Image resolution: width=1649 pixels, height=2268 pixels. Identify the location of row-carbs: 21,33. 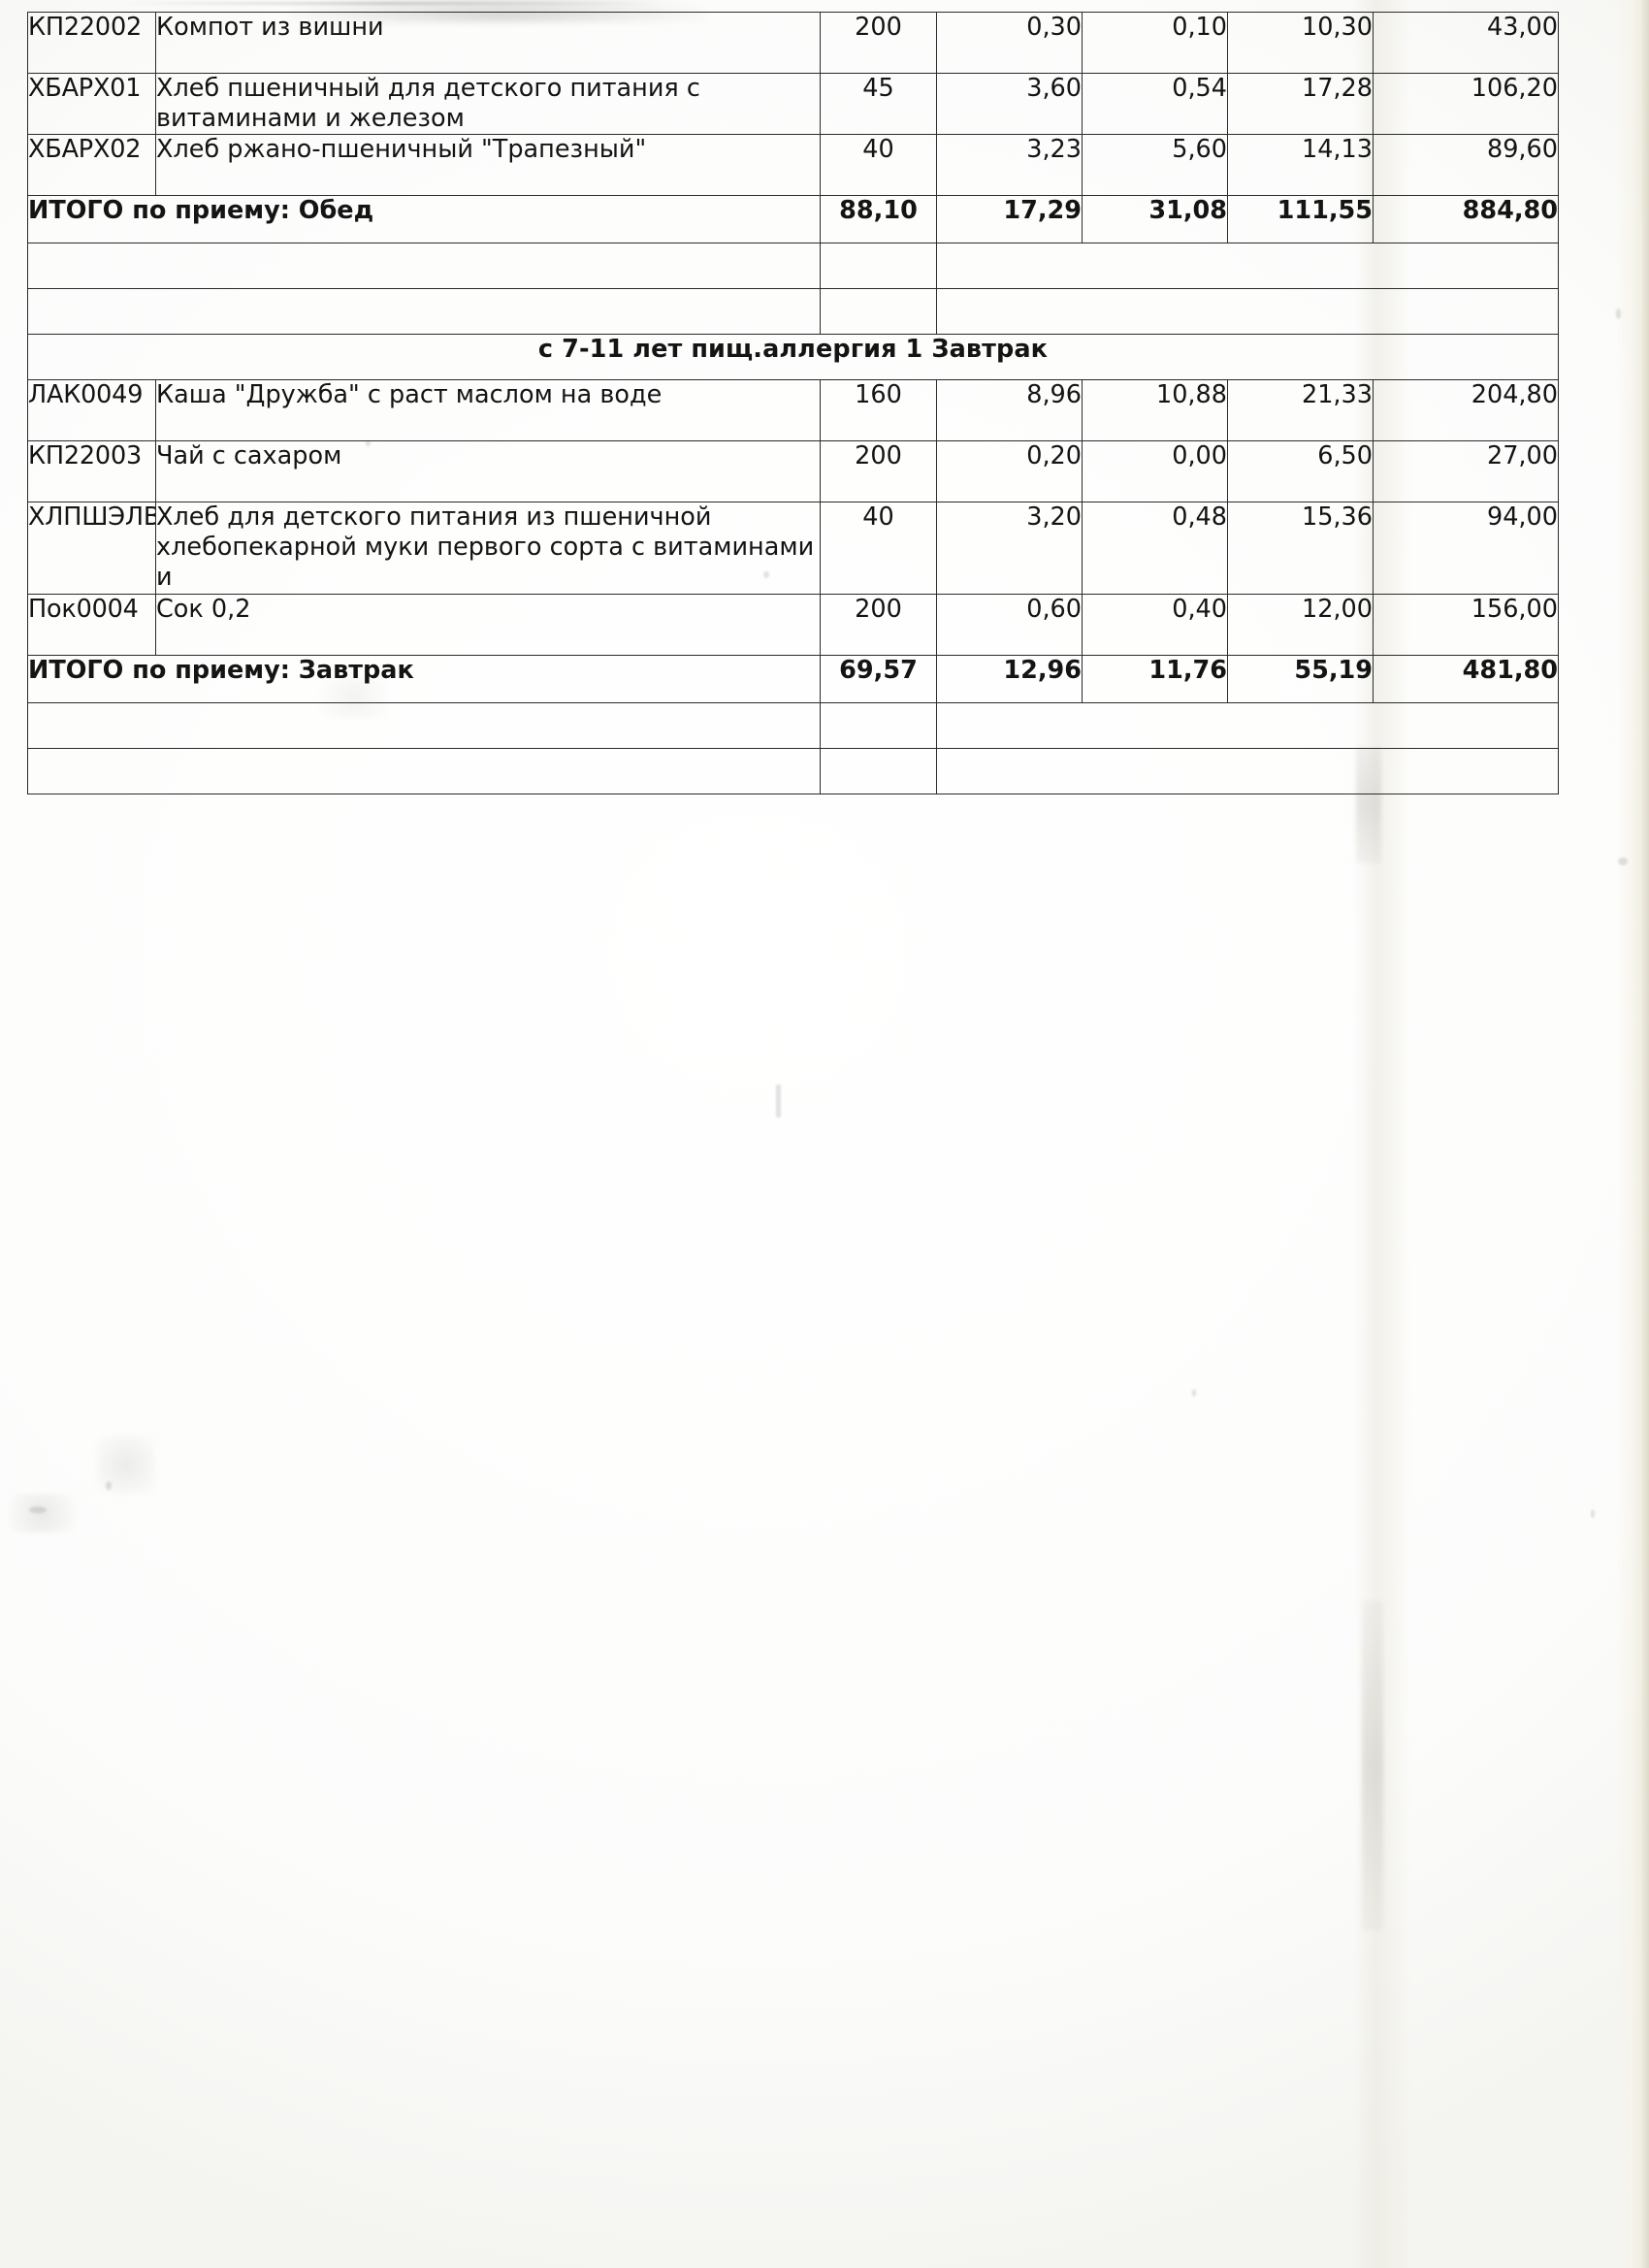
(1300, 410).